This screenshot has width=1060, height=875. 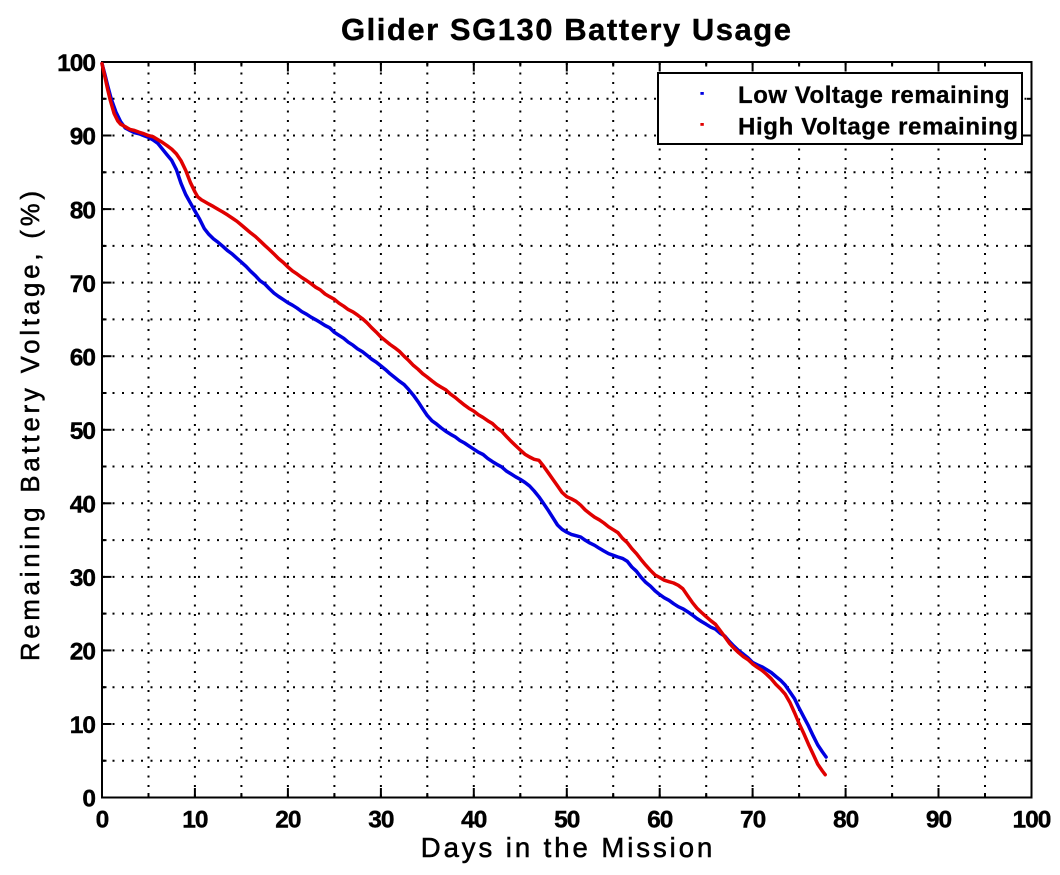 What do you see at coordinates (874, 95) in the screenshot?
I see `svg-text: Low Voltage remaining` at bounding box center [874, 95].